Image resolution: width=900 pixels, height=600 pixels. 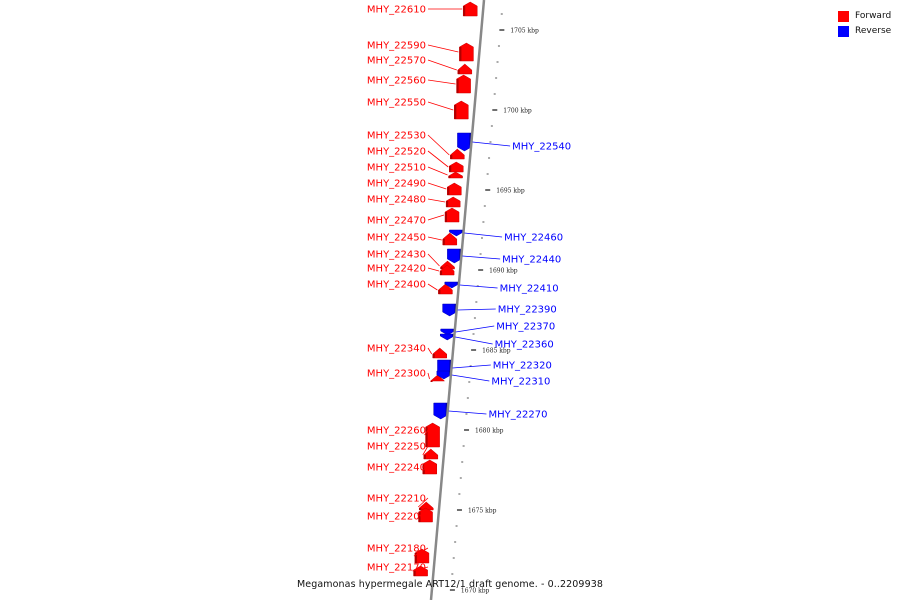 What do you see at coordinates (396, 168) in the screenshot?
I see `forward-gene-label: MHY_22510` at bounding box center [396, 168].